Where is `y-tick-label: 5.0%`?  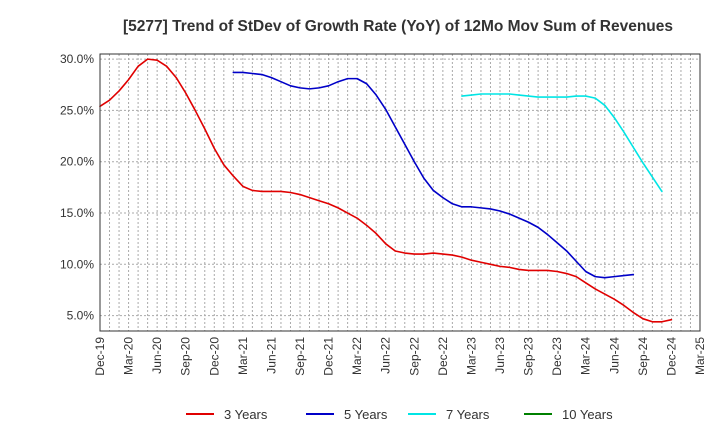 y-tick-label: 5.0% is located at coordinates (81, 316).